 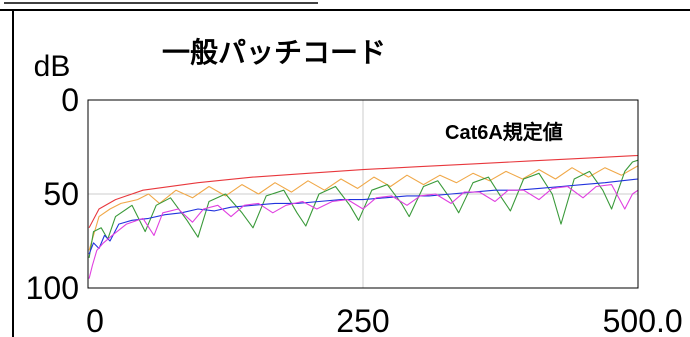 I want to click on limit-annotation: Cat6A規定値, so click(x=504, y=132).